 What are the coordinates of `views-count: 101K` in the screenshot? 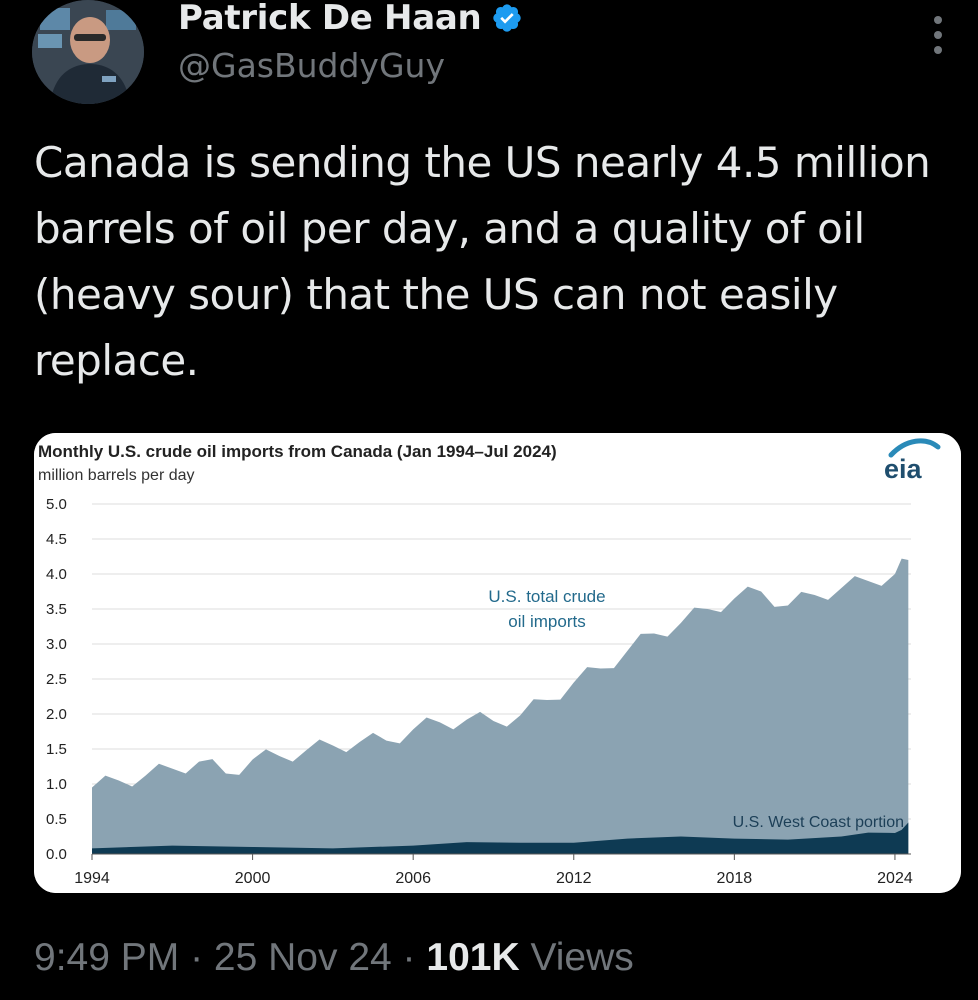 It's located at (473, 957).